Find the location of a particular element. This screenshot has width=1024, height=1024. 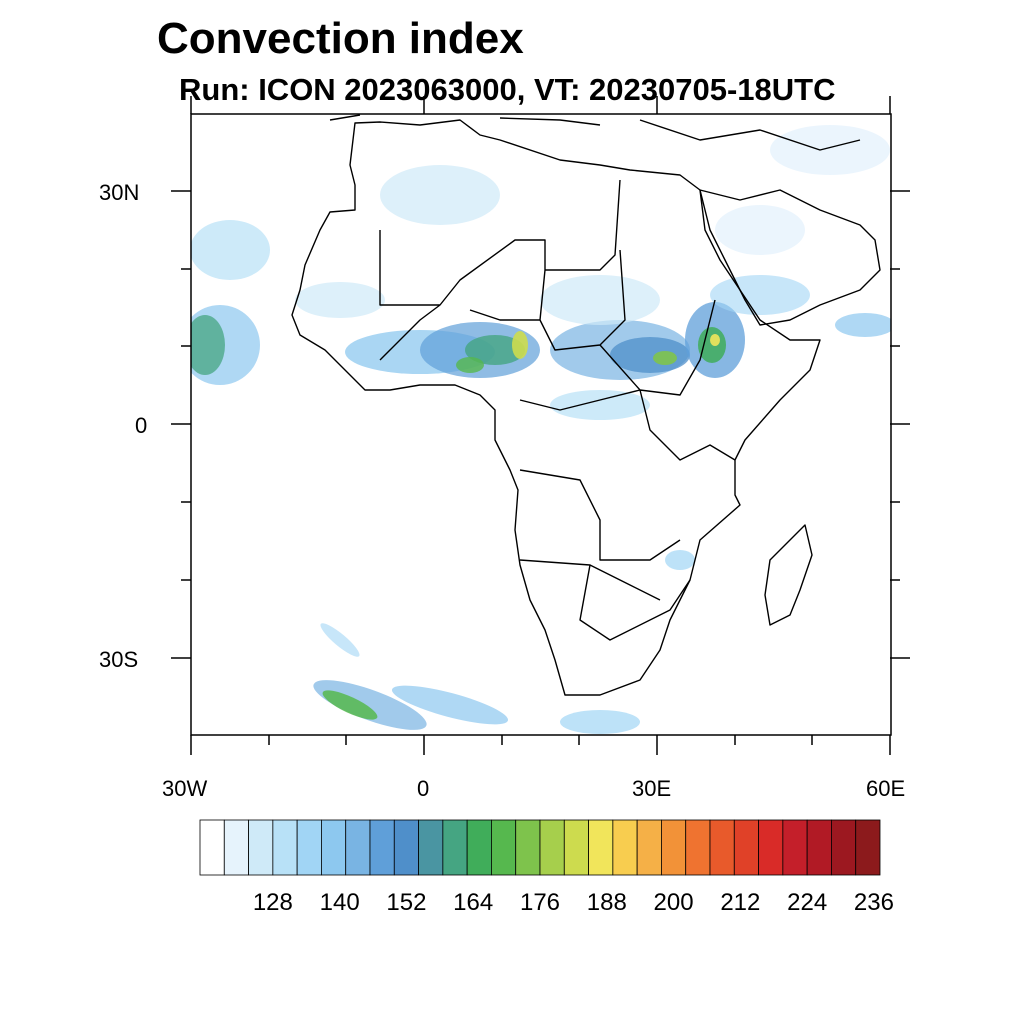

colorbar-label: 152 is located at coordinates (406, 902).